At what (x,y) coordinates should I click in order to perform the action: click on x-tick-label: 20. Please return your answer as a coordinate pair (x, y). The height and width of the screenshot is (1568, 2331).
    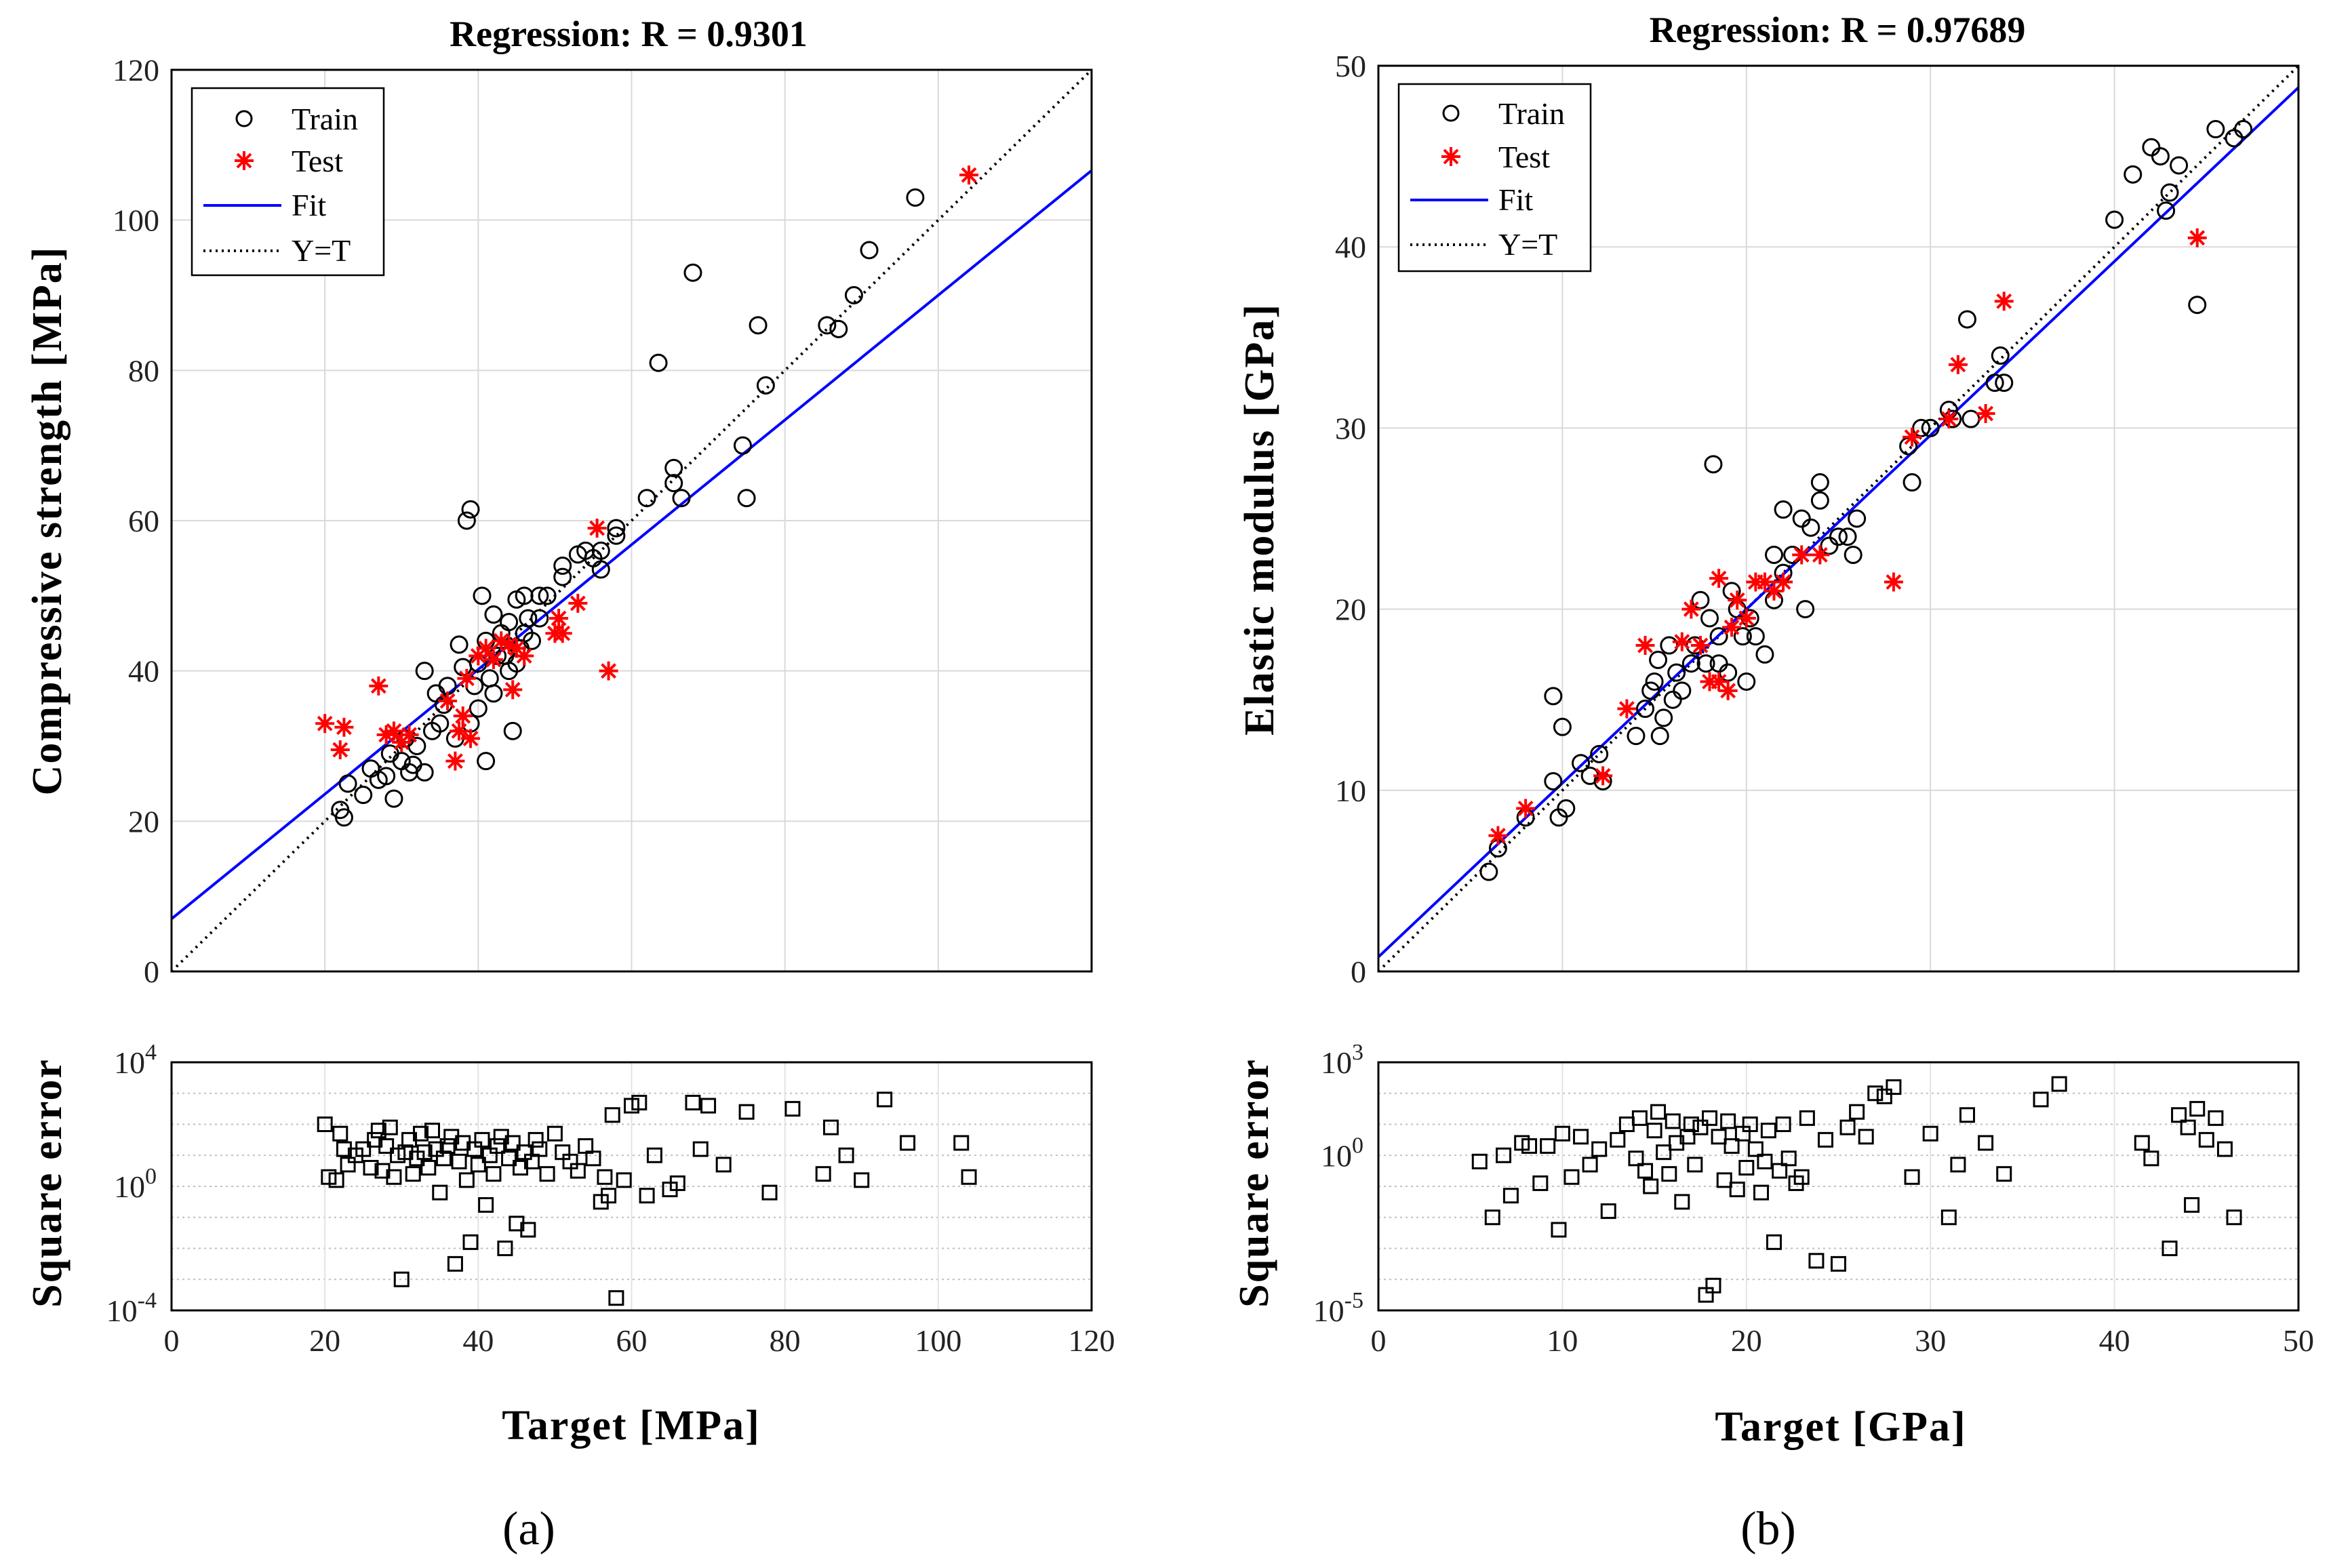
    Looking at the image, I should click on (324, 1341).